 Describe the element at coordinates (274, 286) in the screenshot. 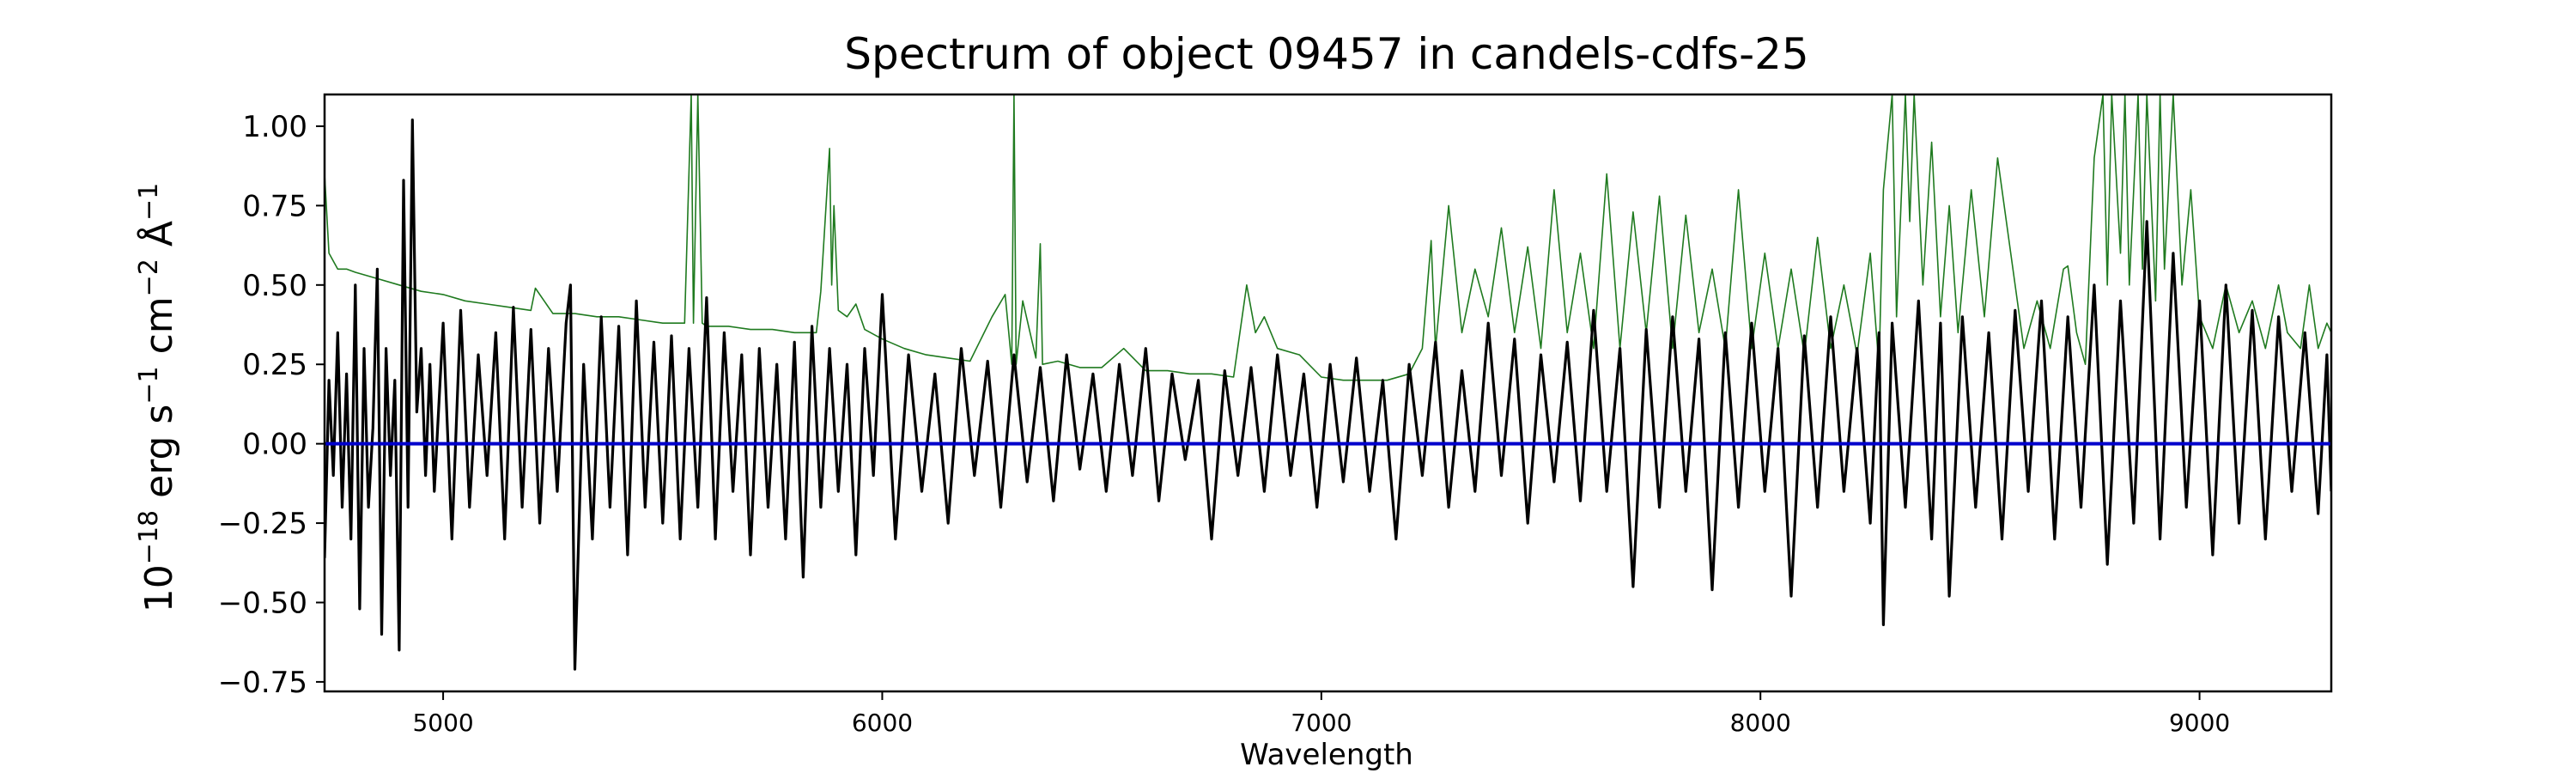

I see `y-tick-label: 0.50` at that location.